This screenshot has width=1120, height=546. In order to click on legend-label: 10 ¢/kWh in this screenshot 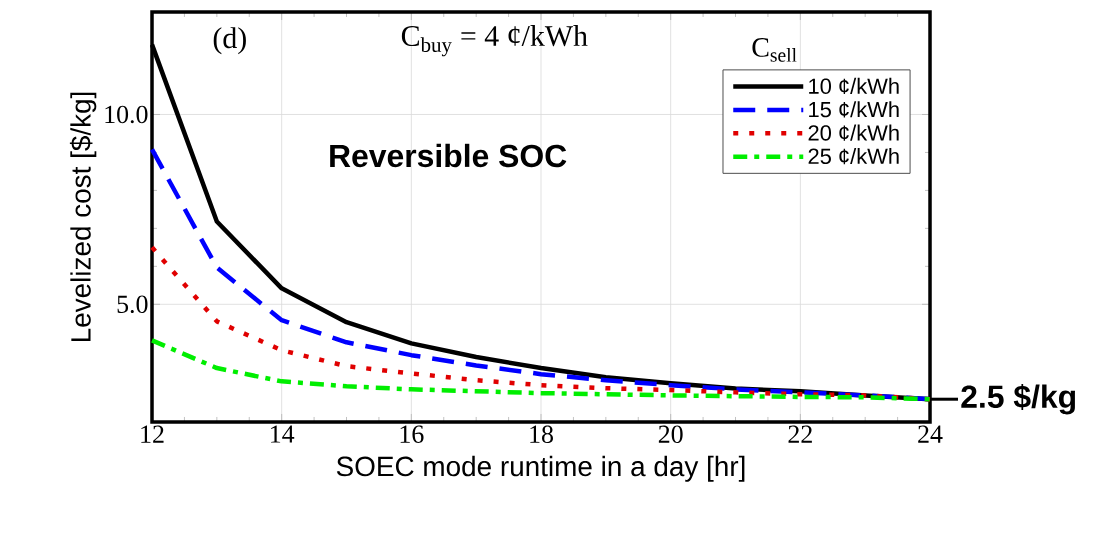, I will do `click(854, 86)`.